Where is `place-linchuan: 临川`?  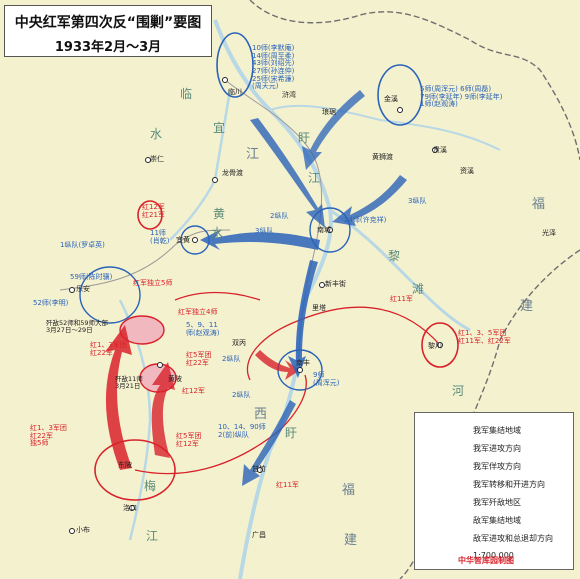 place-linchuan: 临川 is located at coordinates (235, 92).